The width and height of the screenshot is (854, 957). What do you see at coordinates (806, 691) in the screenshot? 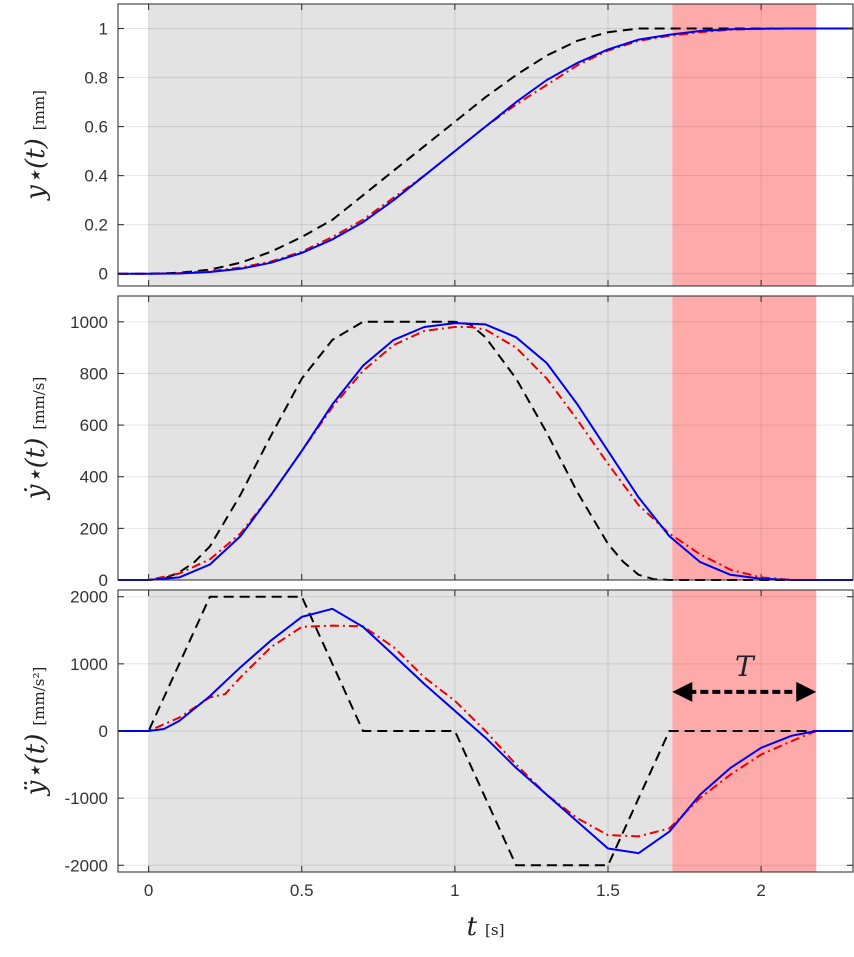
I see `annotation-arrowhead-right` at bounding box center [806, 691].